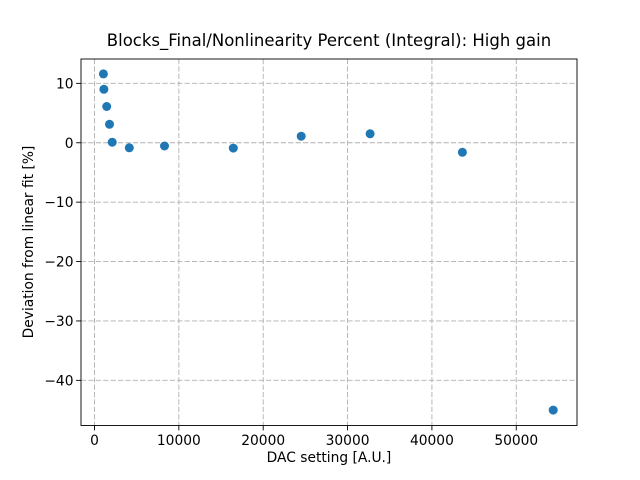 The height and width of the screenshot is (480, 640). Describe the element at coordinates (329, 458) in the screenshot. I see `x-axis-label: DAC setting [A.U.]` at that location.